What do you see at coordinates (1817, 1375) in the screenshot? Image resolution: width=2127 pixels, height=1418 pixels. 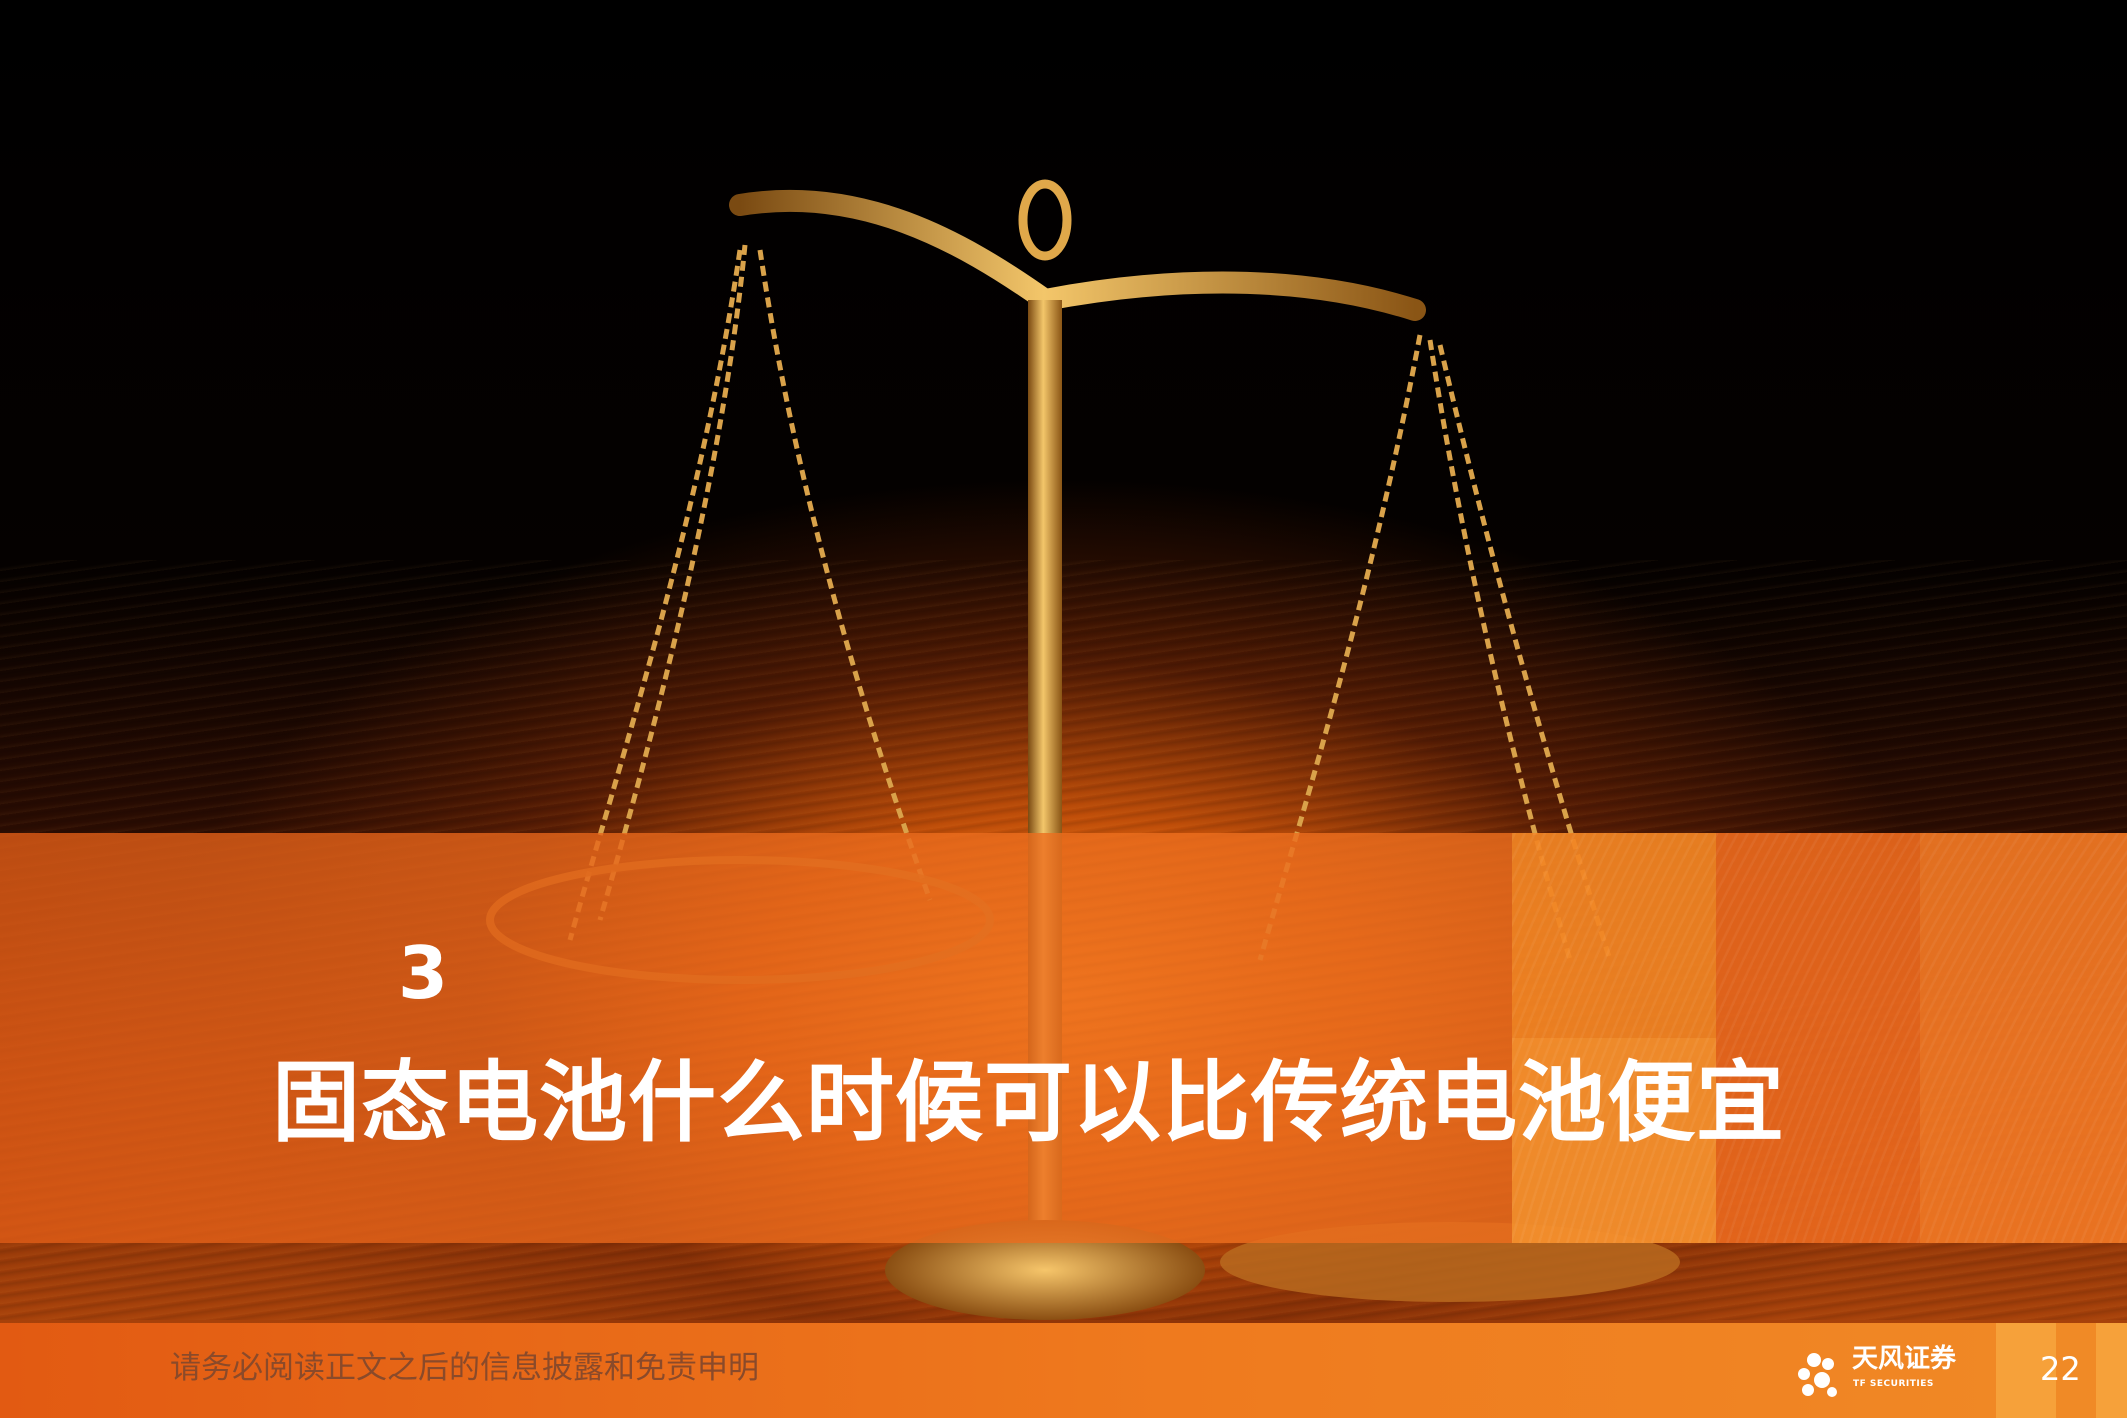 I see `flower-logo-icon` at bounding box center [1817, 1375].